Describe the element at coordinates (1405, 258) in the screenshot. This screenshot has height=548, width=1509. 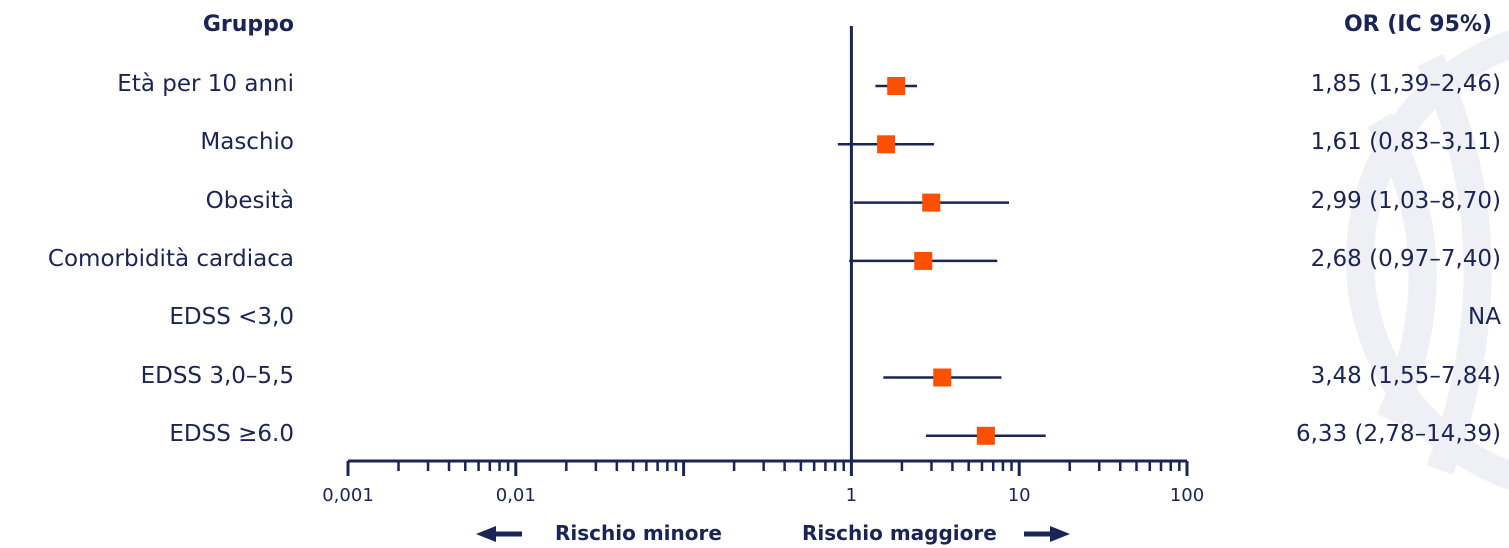
I see `row-or-value: 2,68 (0,97–7,40)` at that location.